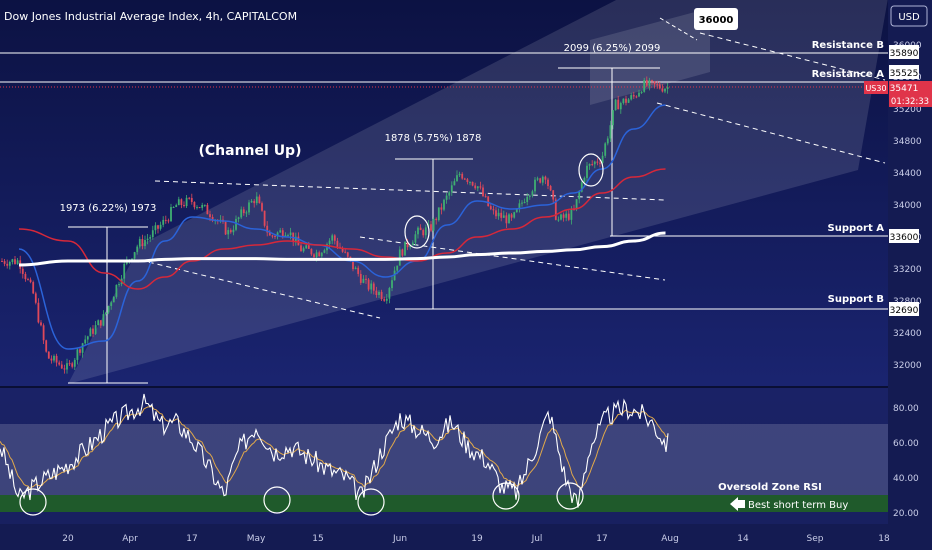 The image size is (932, 550). I want to click on badge-resistance-b-text: 35890, so click(904, 54).